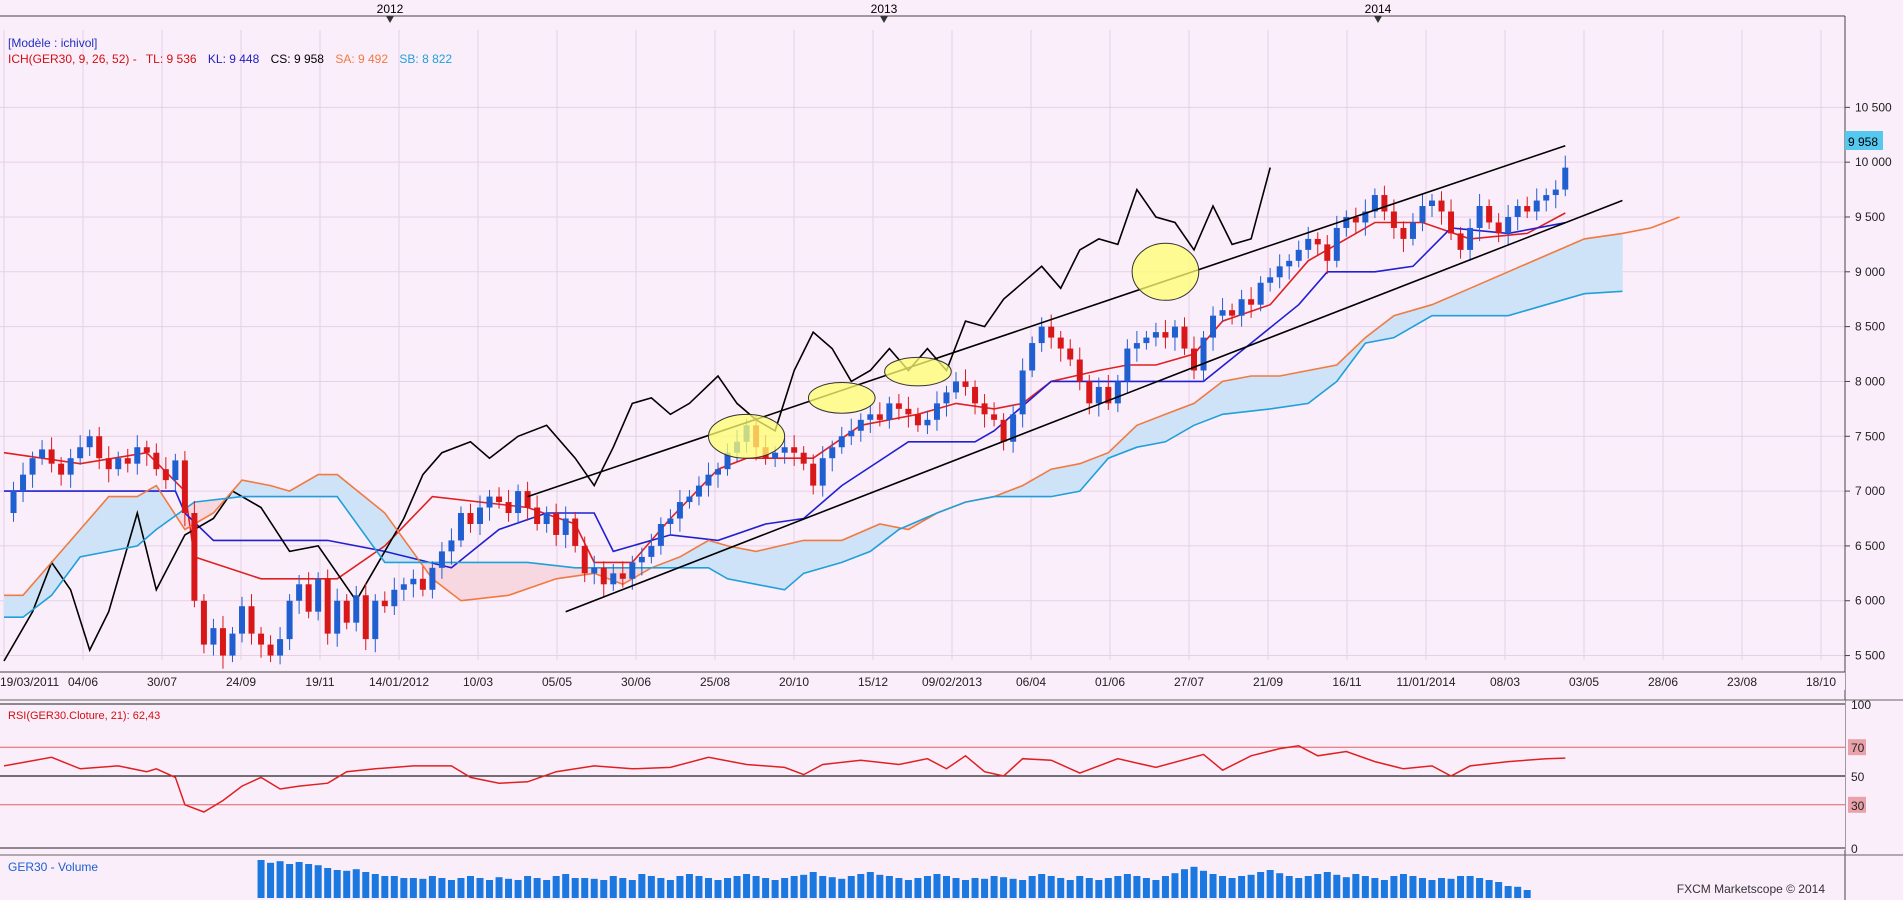  Describe the element at coordinates (1873, 107) in the screenshot. I see `y-tick-label: 10 500` at that location.